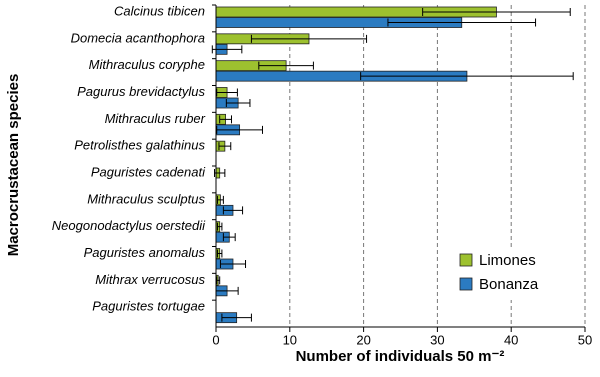 This screenshot has height=377, width=600. What do you see at coordinates (437, 339) in the screenshot?
I see `x-tick-label: 30` at bounding box center [437, 339].